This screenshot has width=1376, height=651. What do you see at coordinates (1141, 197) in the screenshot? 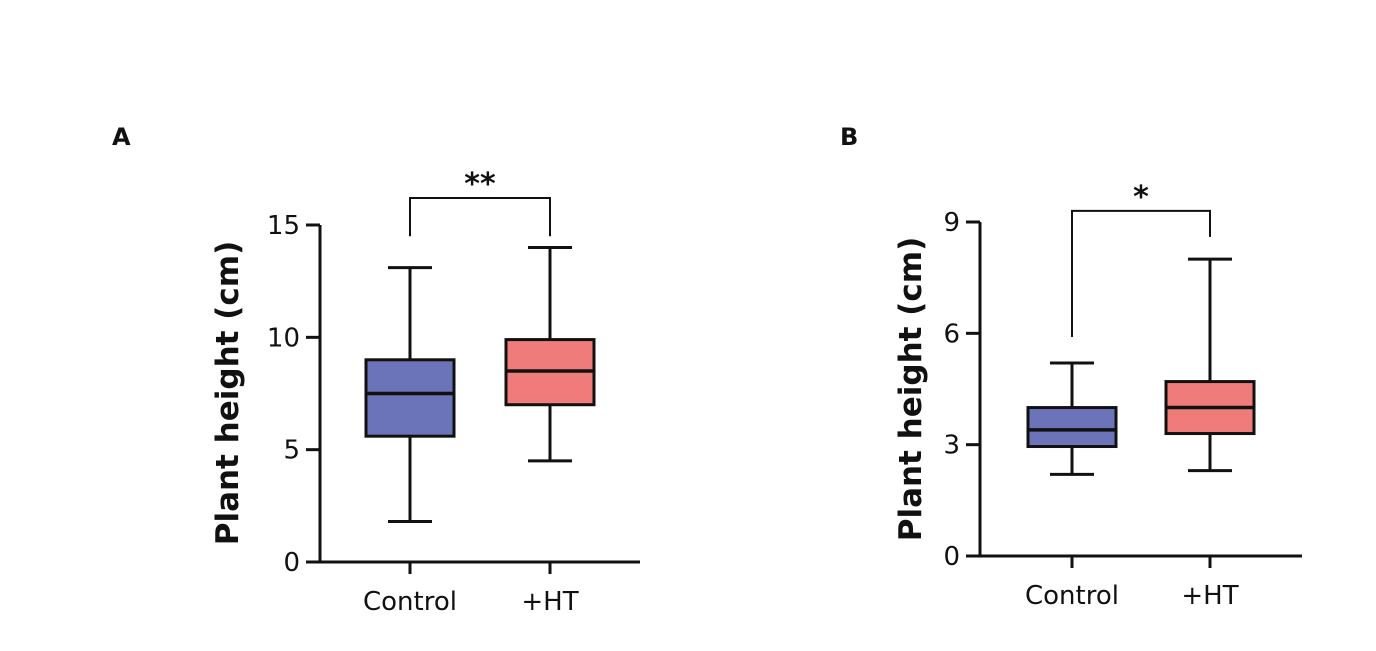
I see `significance-label: *` at bounding box center [1141, 197].